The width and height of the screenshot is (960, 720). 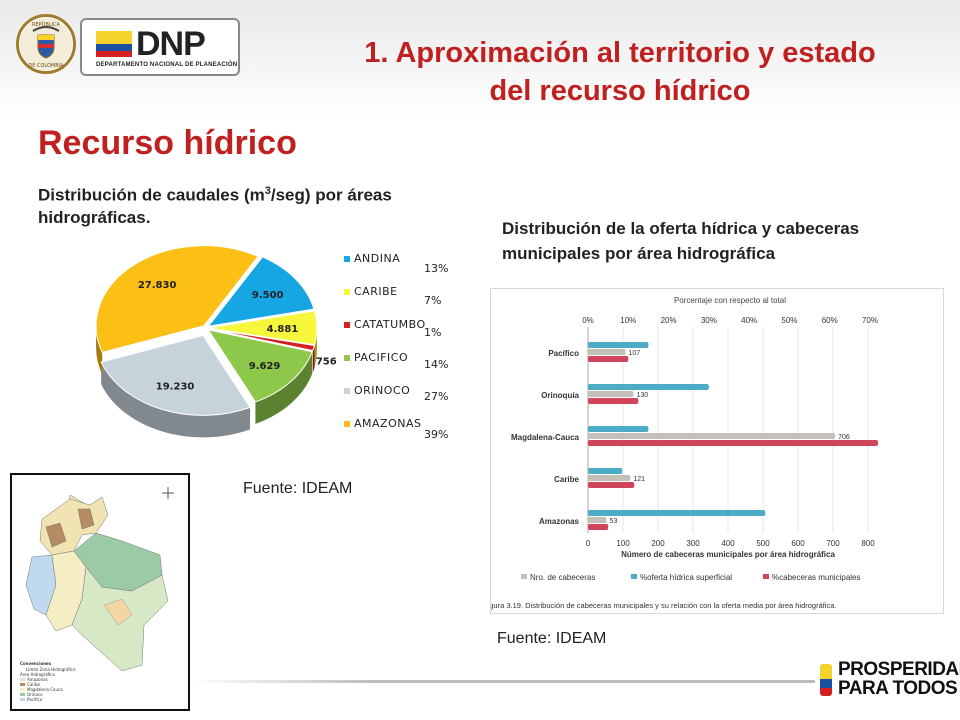 What do you see at coordinates (37, 679) in the screenshot?
I see `map-legend-item: Amazonas` at bounding box center [37, 679].